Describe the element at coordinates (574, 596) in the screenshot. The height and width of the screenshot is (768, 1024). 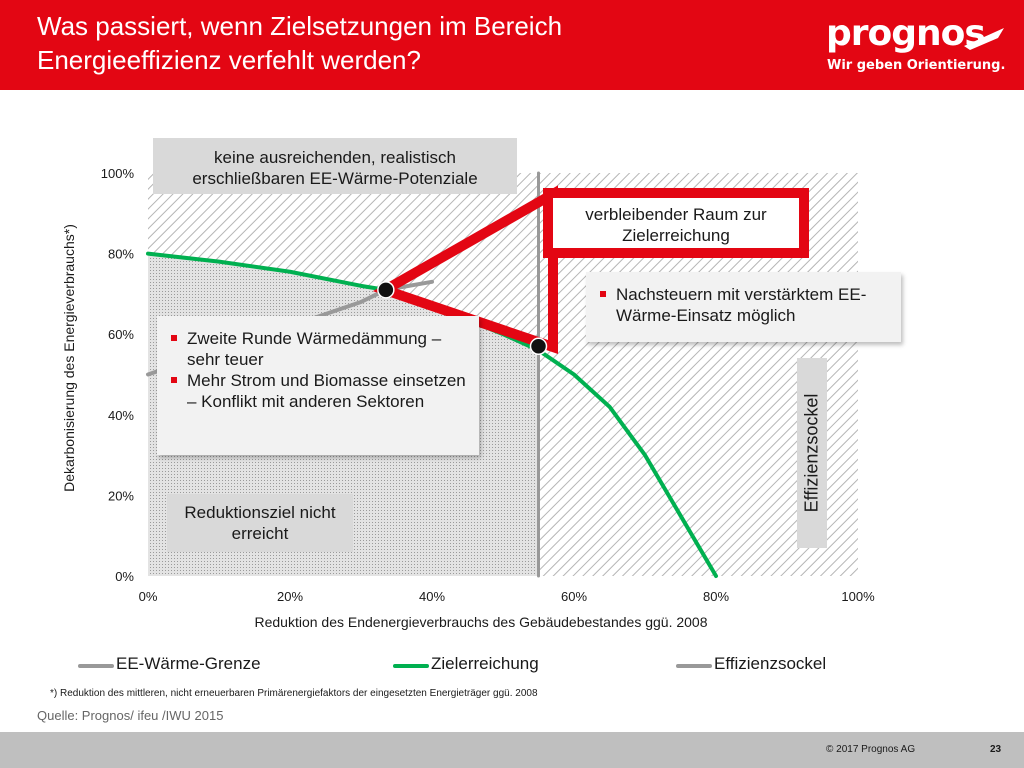
I see `x-tick-label: 60%` at that location.